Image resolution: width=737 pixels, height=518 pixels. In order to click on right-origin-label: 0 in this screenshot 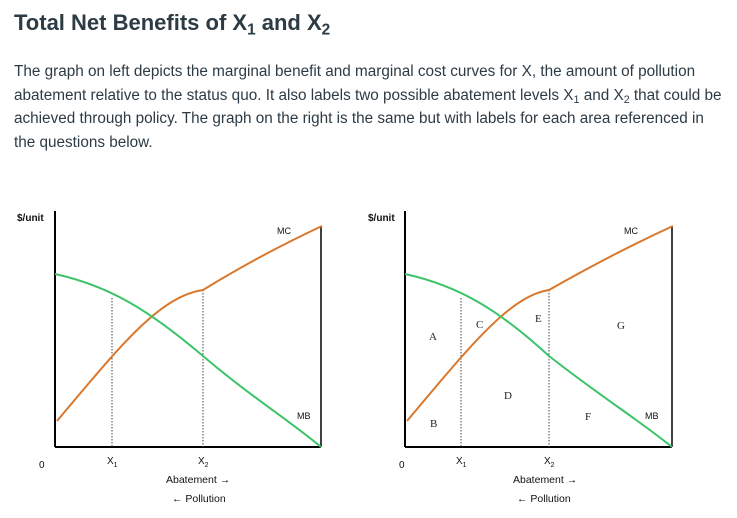, I will do `click(402, 465)`.